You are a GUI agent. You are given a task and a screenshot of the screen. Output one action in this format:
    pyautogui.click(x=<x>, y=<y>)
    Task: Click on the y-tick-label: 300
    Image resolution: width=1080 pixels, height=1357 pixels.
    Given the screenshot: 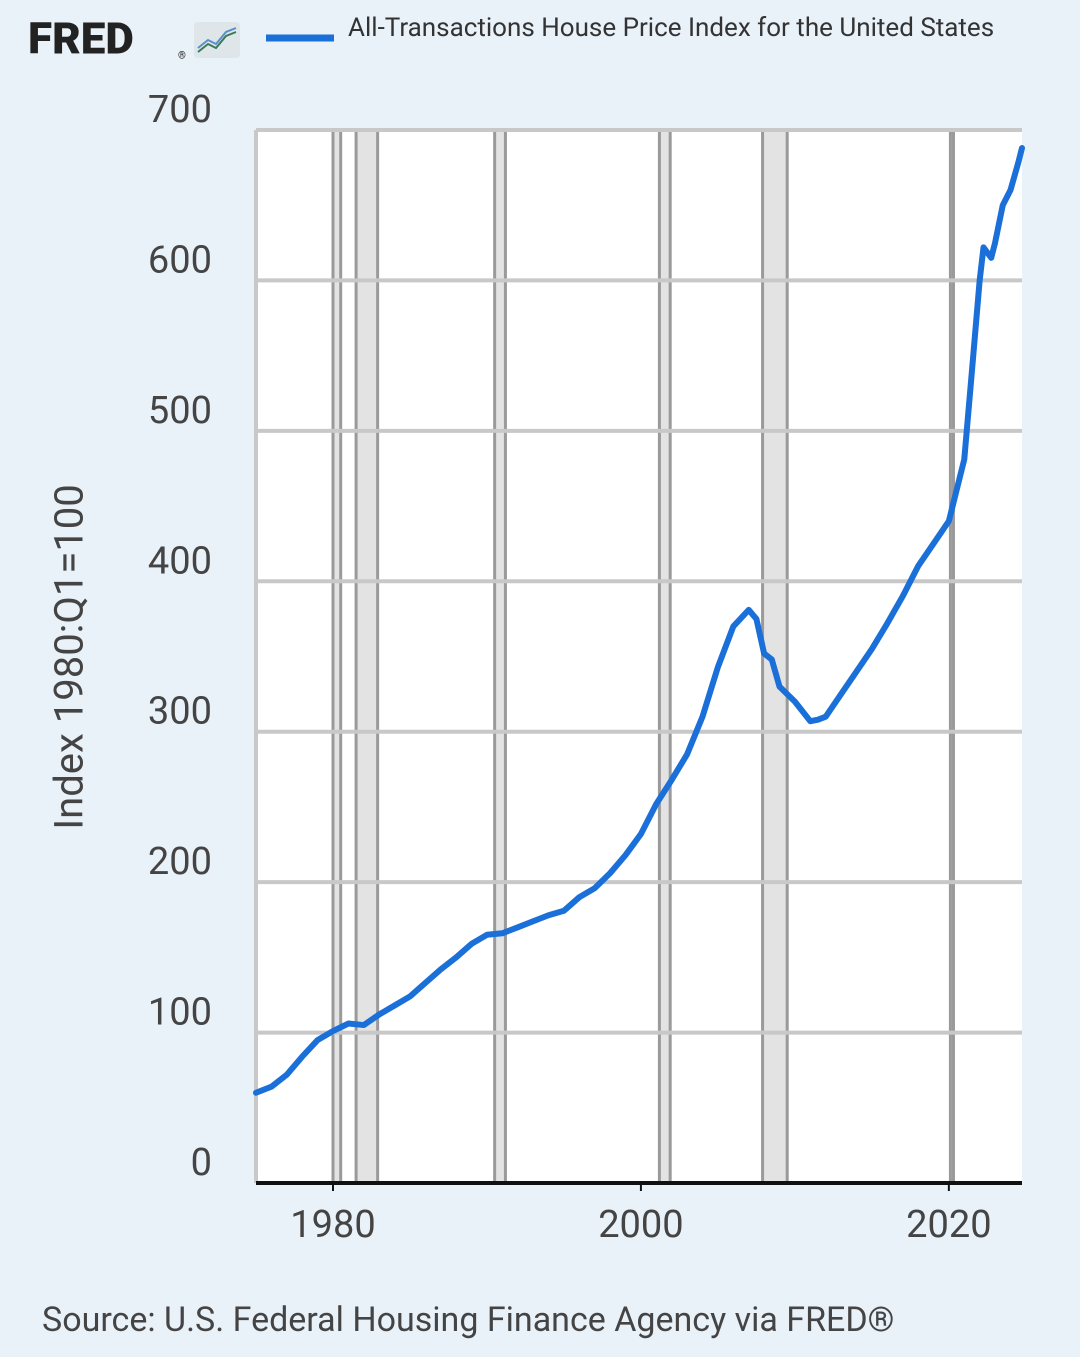 What is the action you would take?
    pyautogui.click(x=180, y=712)
    